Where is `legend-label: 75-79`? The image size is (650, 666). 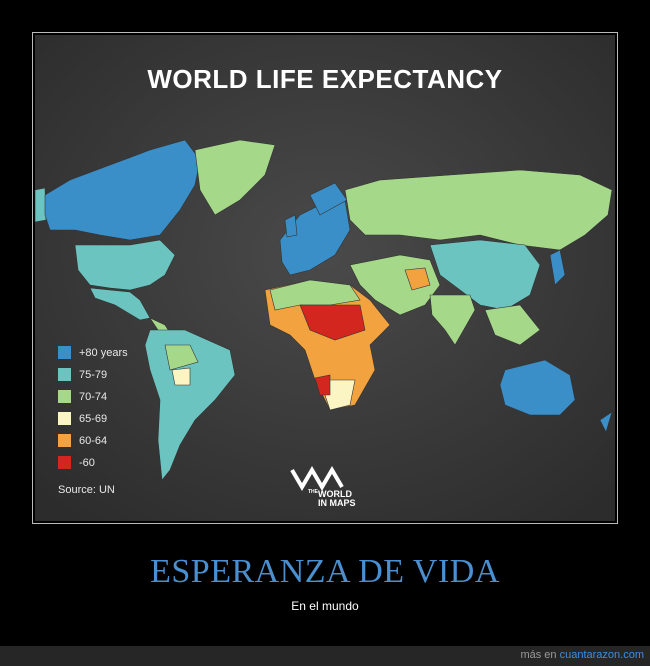 legend-label: 75-79 is located at coordinates (93, 375).